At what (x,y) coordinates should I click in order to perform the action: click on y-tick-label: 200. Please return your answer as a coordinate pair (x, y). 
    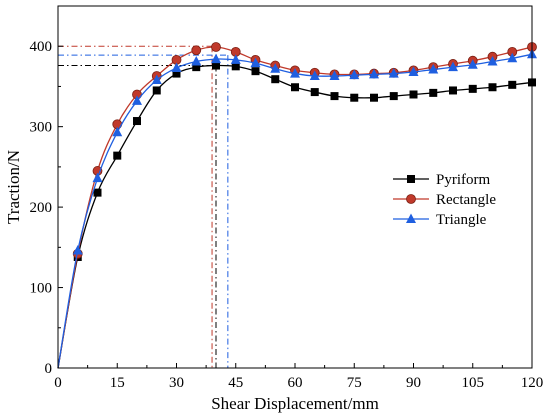
    Looking at the image, I should click on (41, 208).